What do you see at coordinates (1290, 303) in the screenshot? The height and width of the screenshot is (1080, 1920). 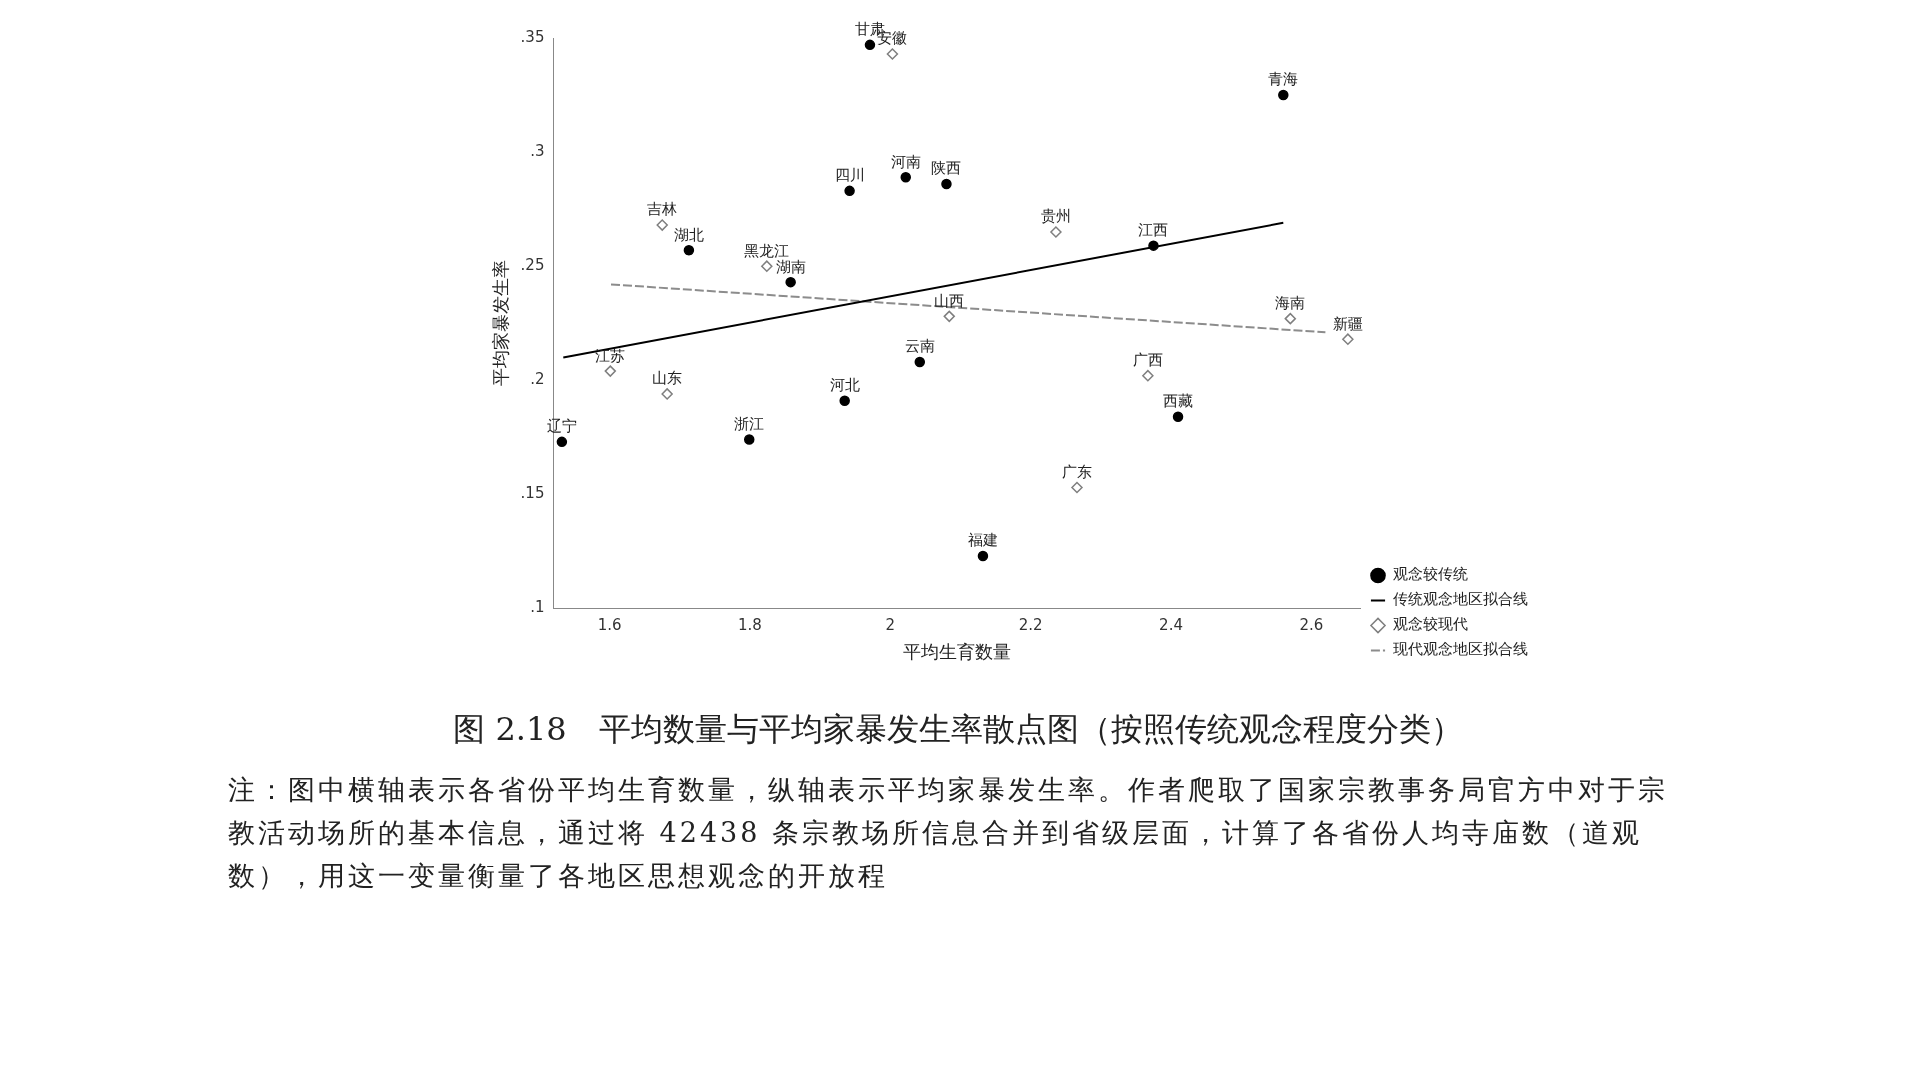 I see `annotation: 海南` at bounding box center [1290, 303].